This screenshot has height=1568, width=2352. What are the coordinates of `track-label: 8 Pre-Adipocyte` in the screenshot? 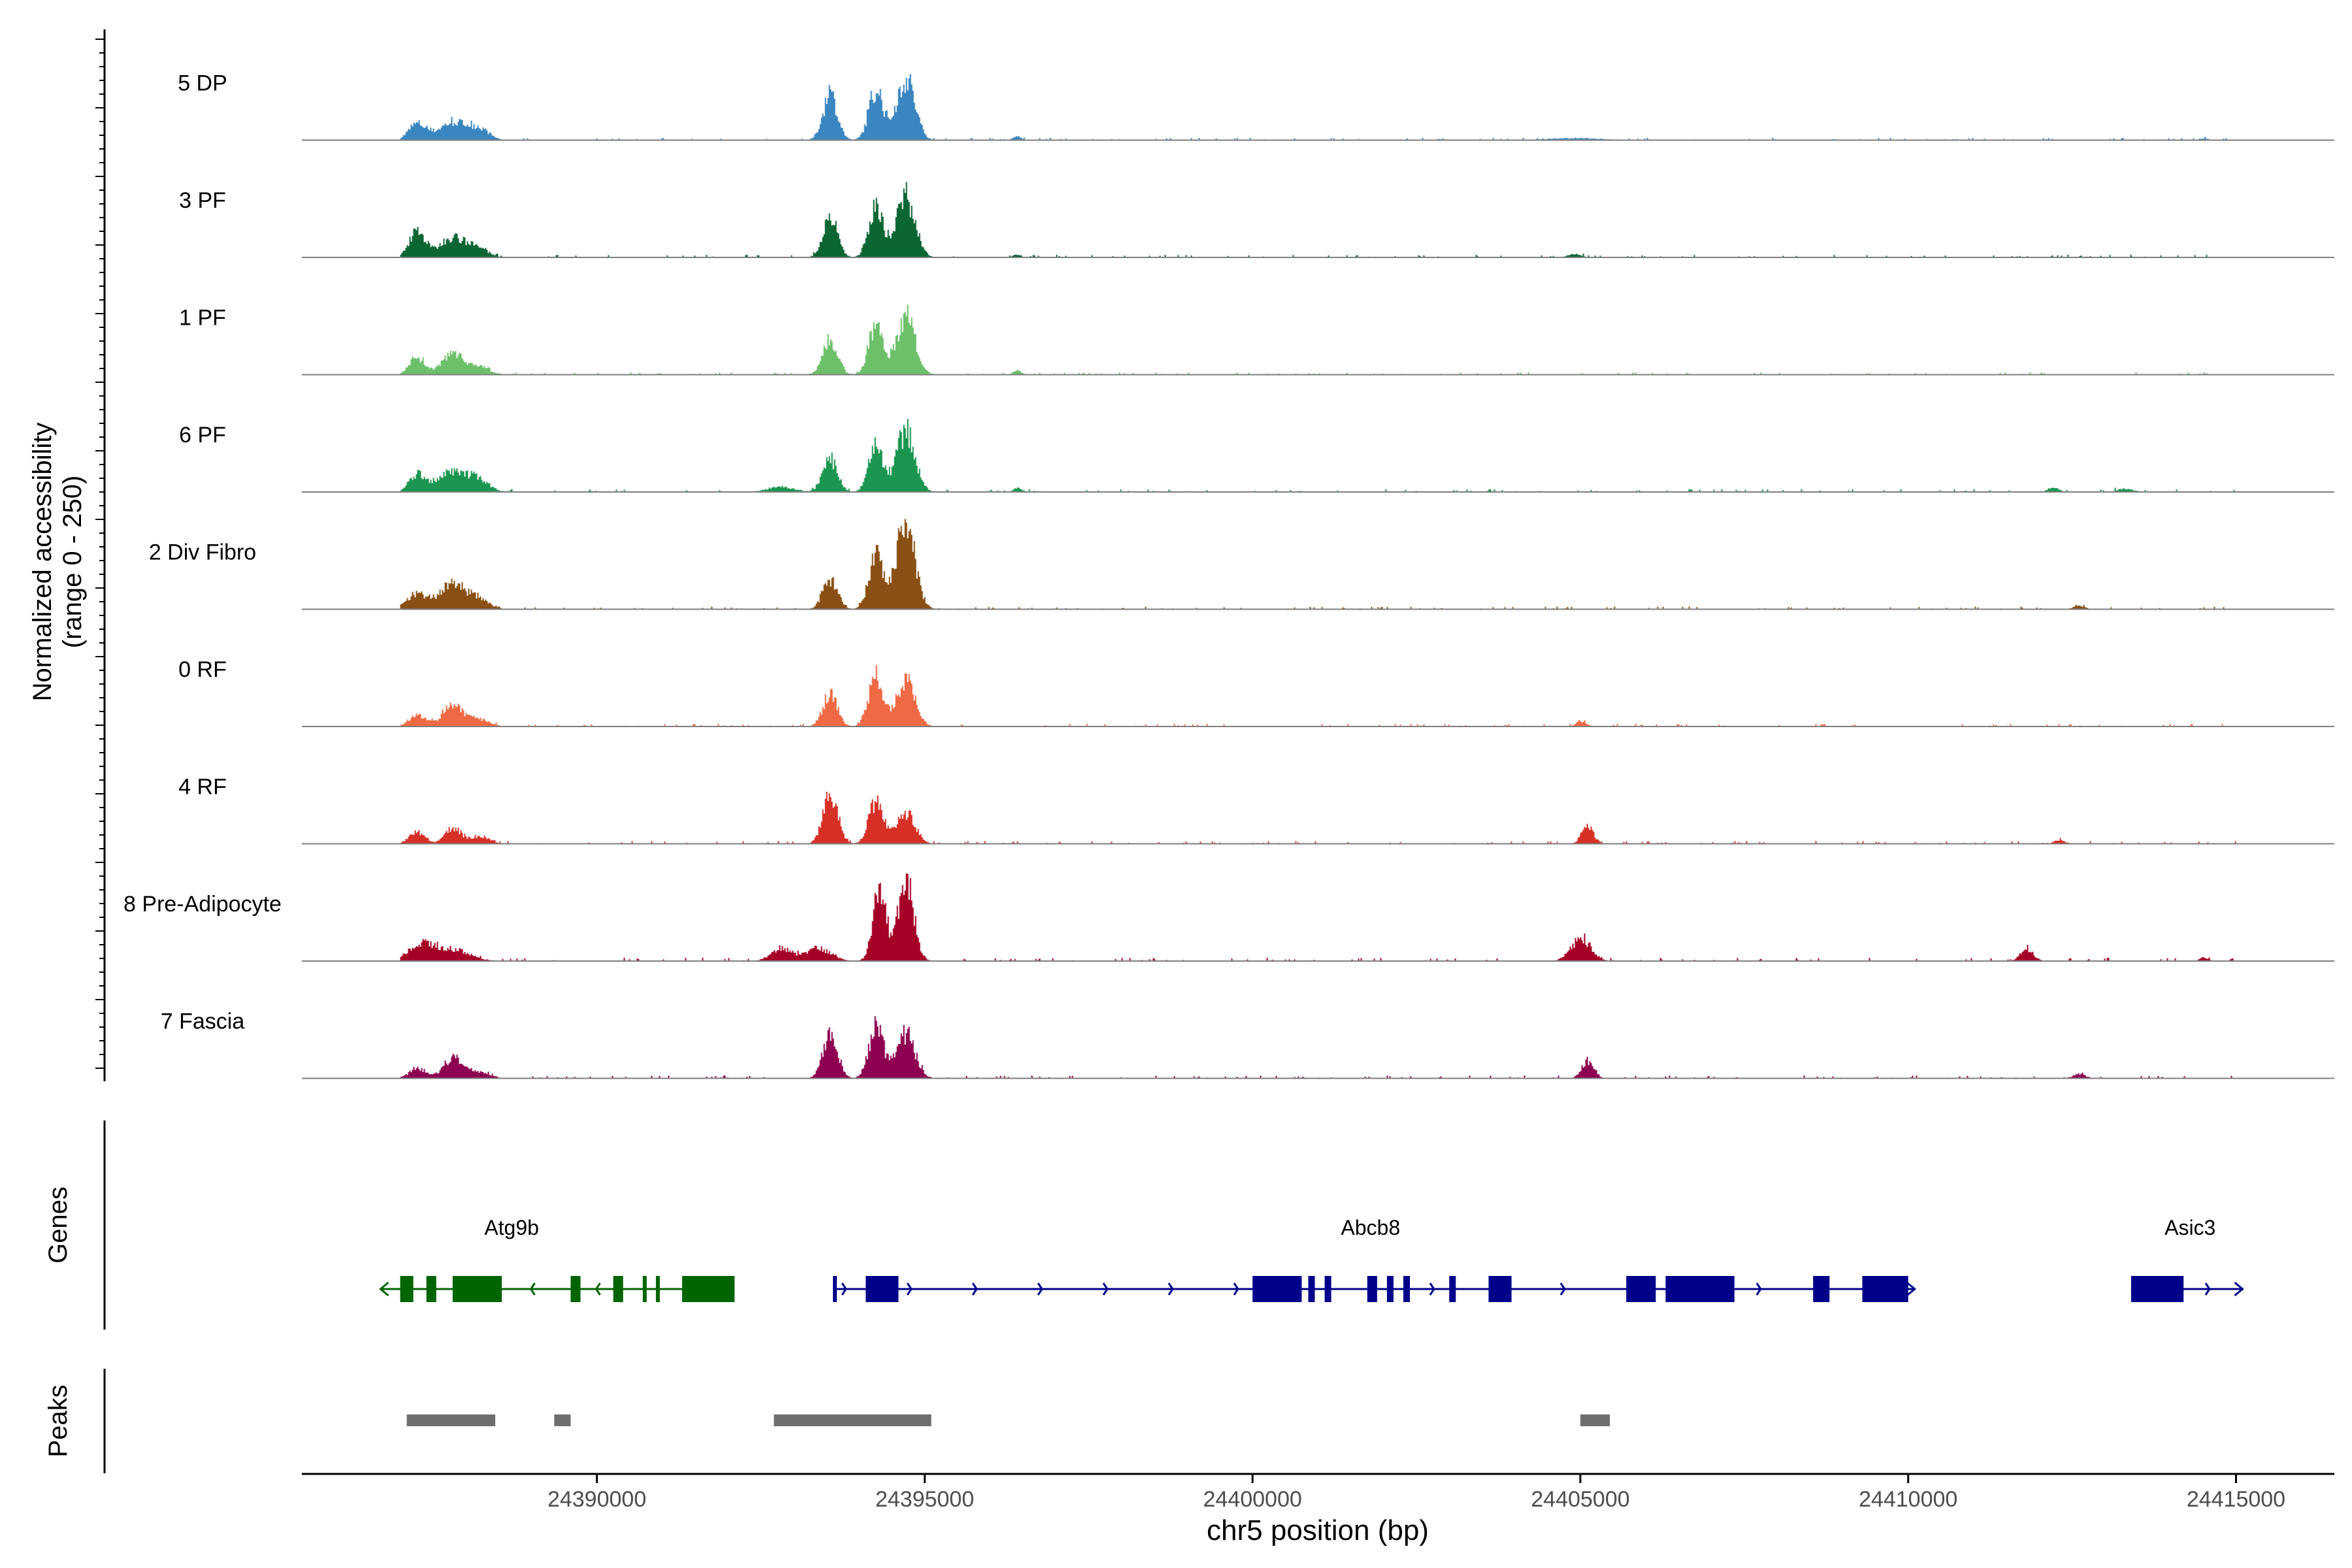 It's located at (202, 904).